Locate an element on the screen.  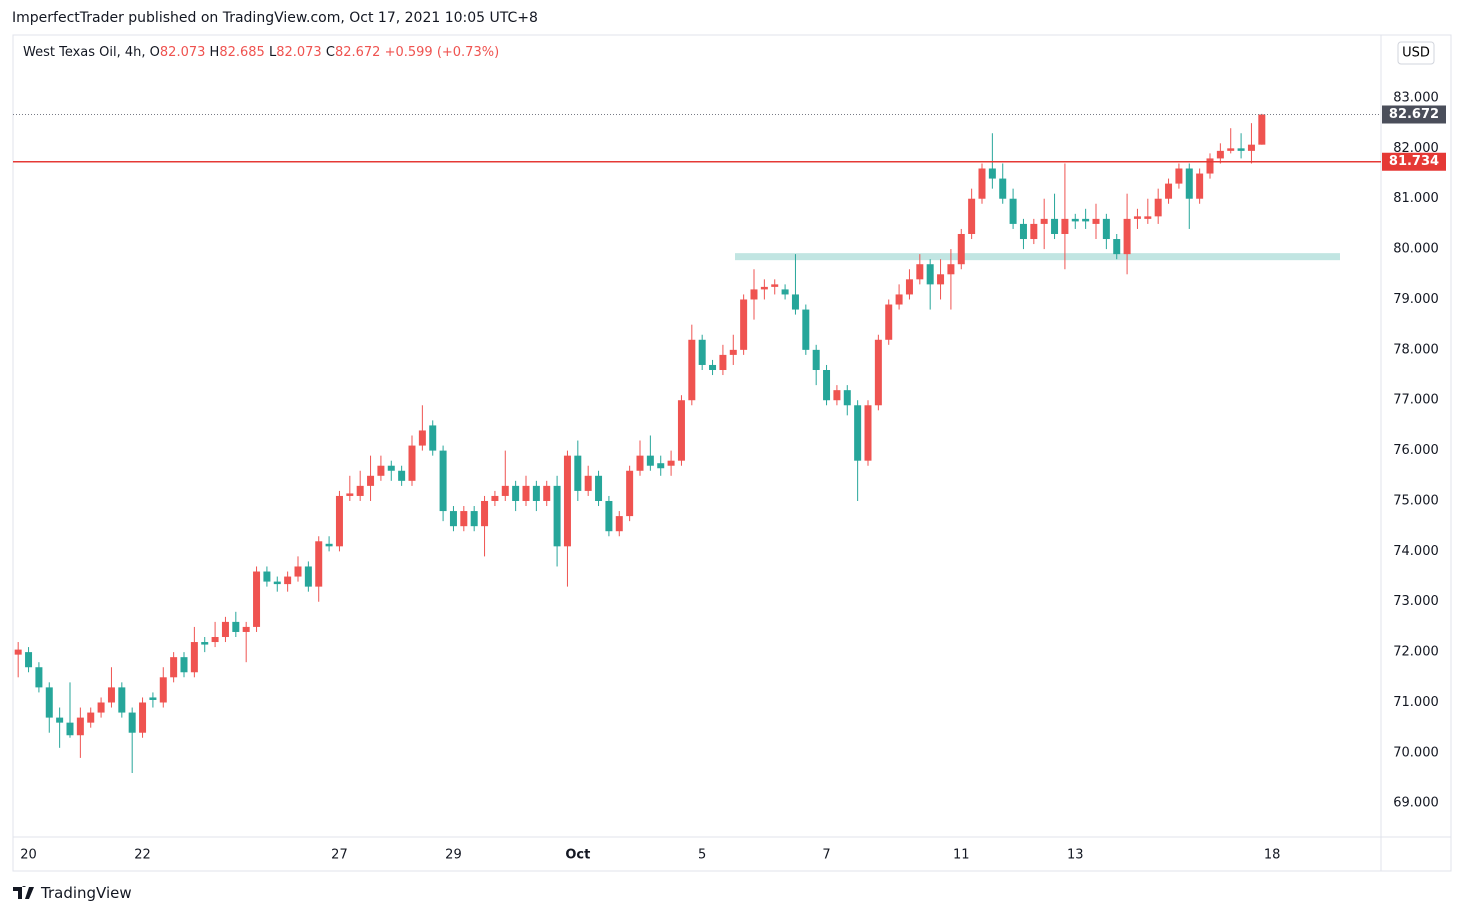
y-tick-label: 72.000 is located at coordinates (1416, 652).